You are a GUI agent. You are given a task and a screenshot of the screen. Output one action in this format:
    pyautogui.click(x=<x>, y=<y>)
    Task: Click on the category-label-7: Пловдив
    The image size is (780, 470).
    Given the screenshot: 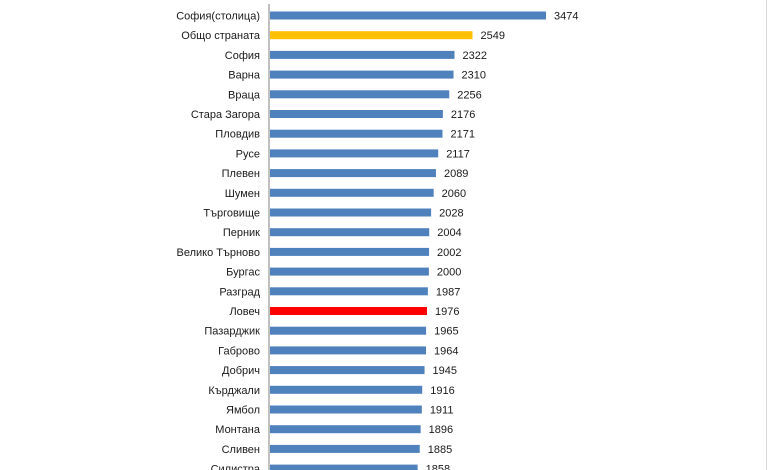 What is the action you would take?
    pyautogui.click(x=237, y=135)
    